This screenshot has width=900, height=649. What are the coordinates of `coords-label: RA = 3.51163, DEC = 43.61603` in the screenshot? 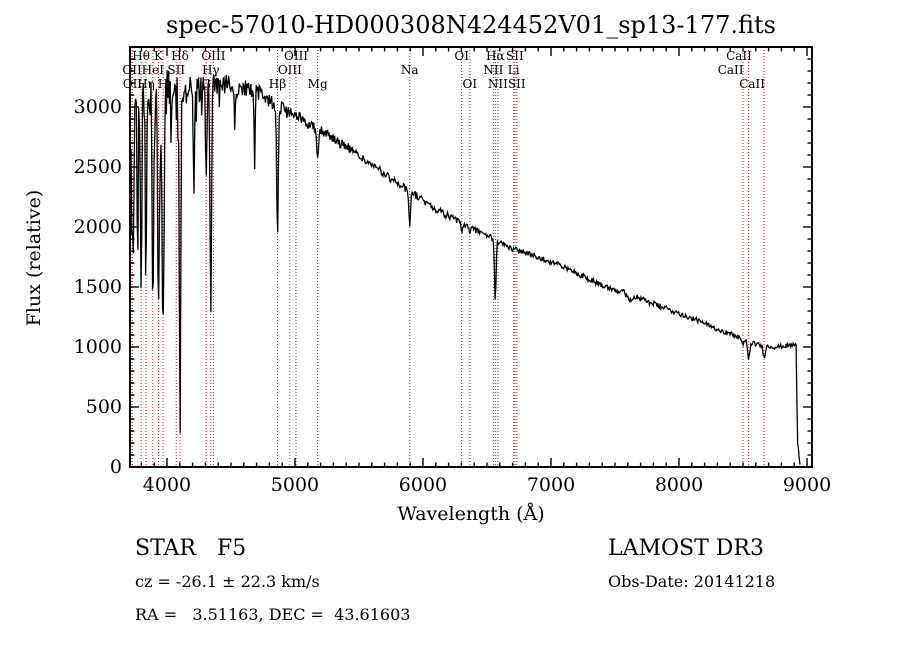 It's located at (273, 614).